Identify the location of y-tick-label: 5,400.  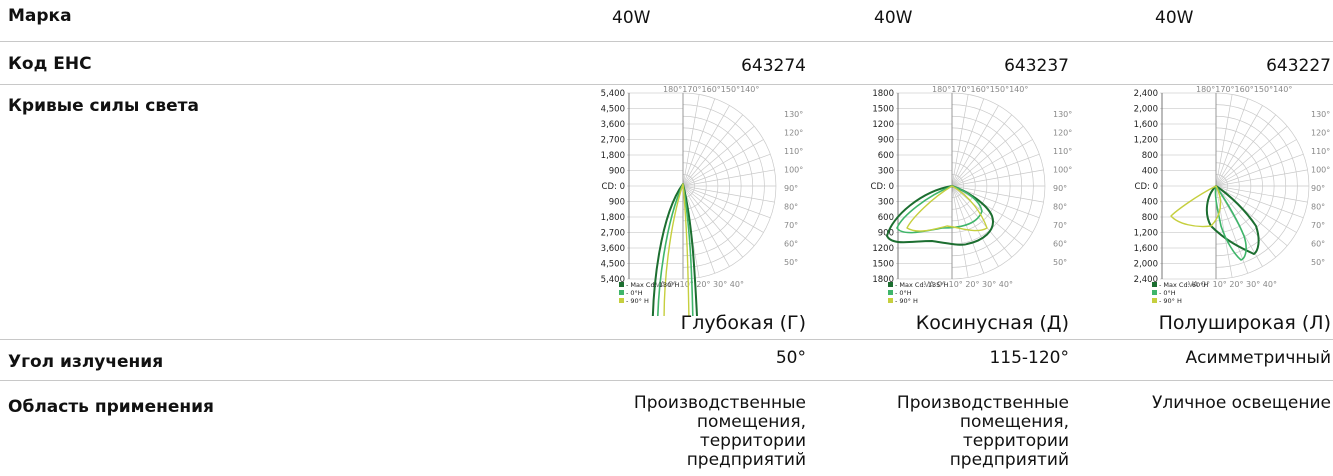
(613, 94).